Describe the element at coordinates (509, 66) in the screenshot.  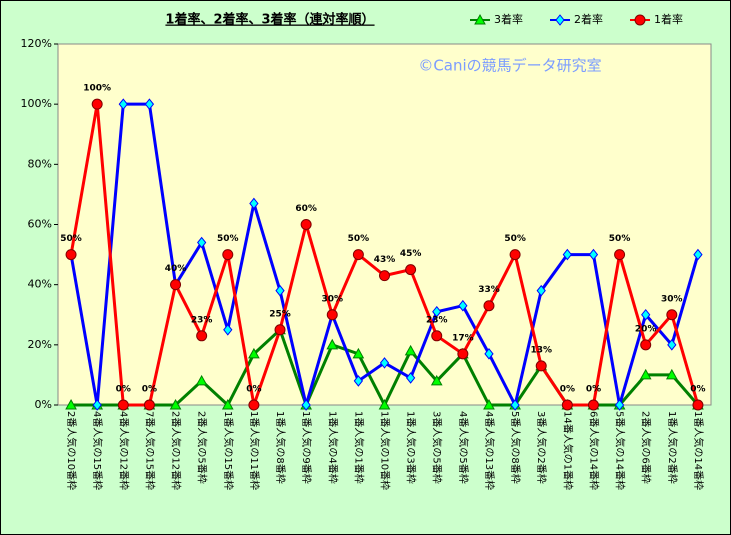
I see `annotation: ©Caniの競馬データ研究室` at that location.